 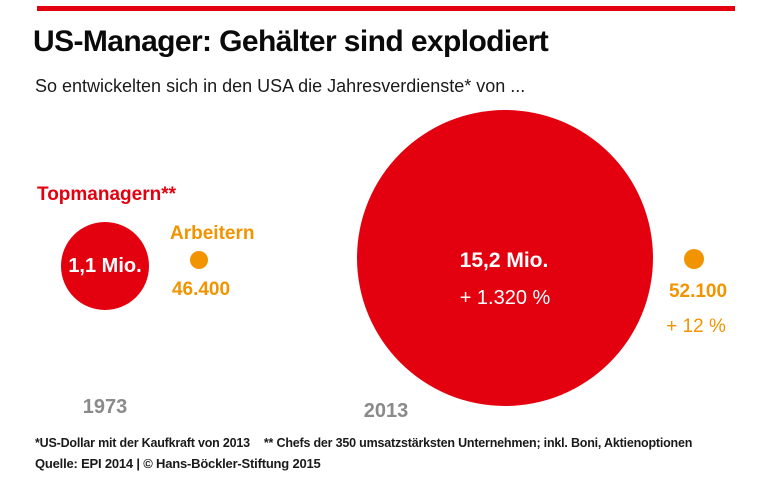 What do you see at coordinates (505, 298) in the screenshot?
I see `bubble-topmanager-2013-change: + 1.320 %` at bounding box center [505, 298].